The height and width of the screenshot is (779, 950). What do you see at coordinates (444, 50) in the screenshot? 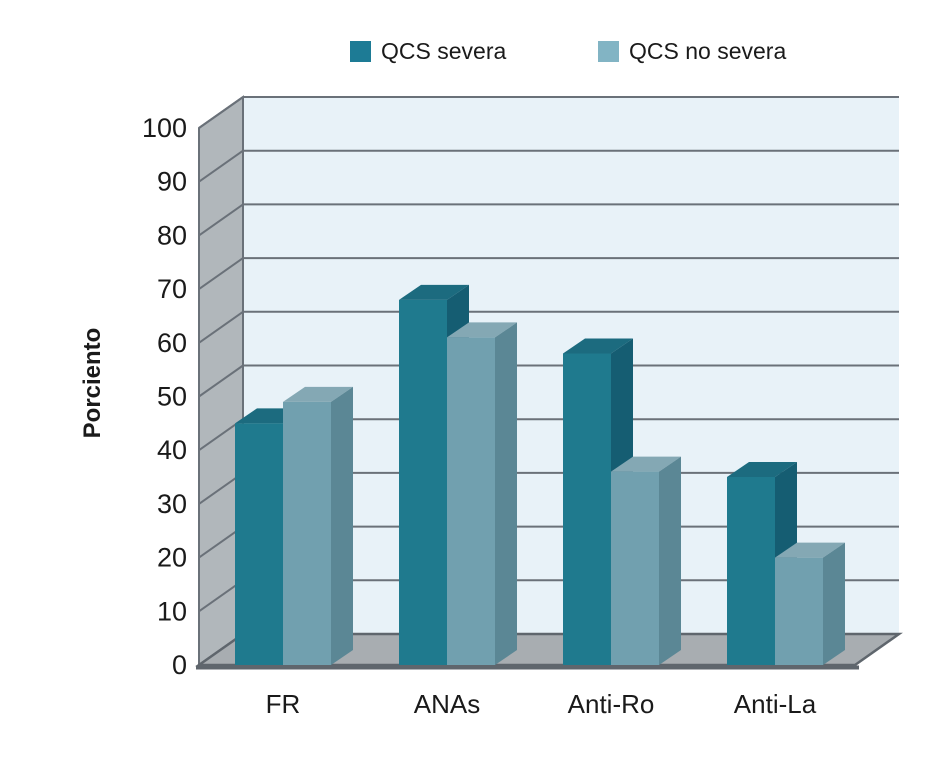
I see `legend-label-severa: QCS severa` at bounding box center [444, 50].